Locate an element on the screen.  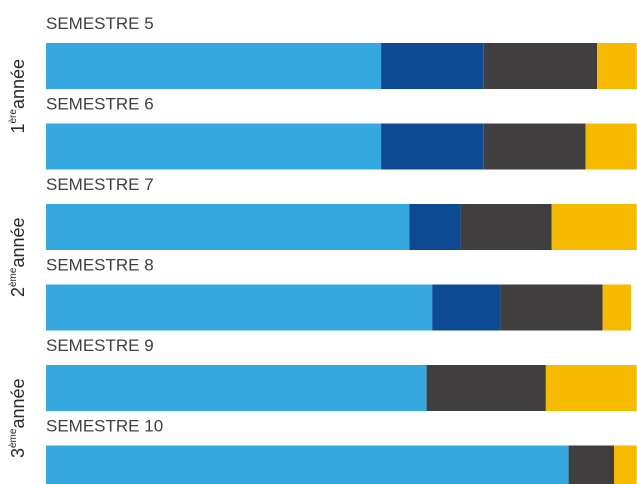
semester-label: SEMESTRE 6 is located at coordinates (100, 104).